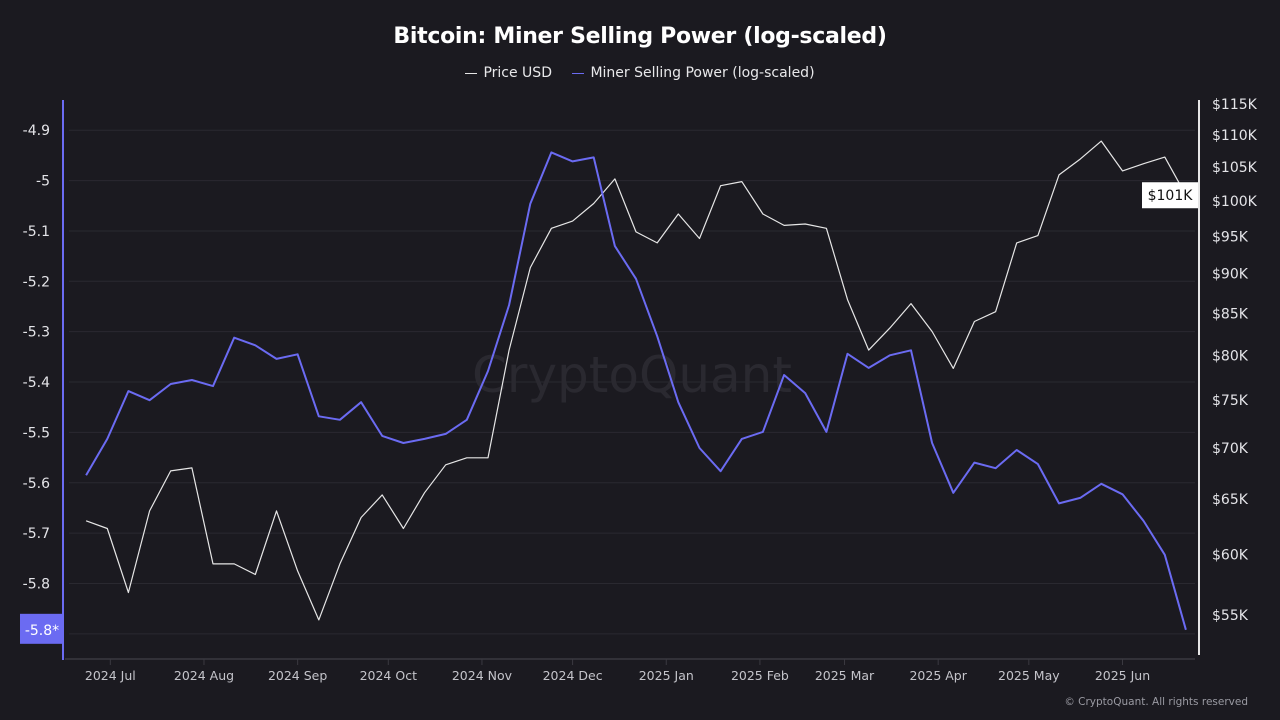 The image size is (1280, 720). I want to click on left-tick-label: -5.7, so click(36, 534).